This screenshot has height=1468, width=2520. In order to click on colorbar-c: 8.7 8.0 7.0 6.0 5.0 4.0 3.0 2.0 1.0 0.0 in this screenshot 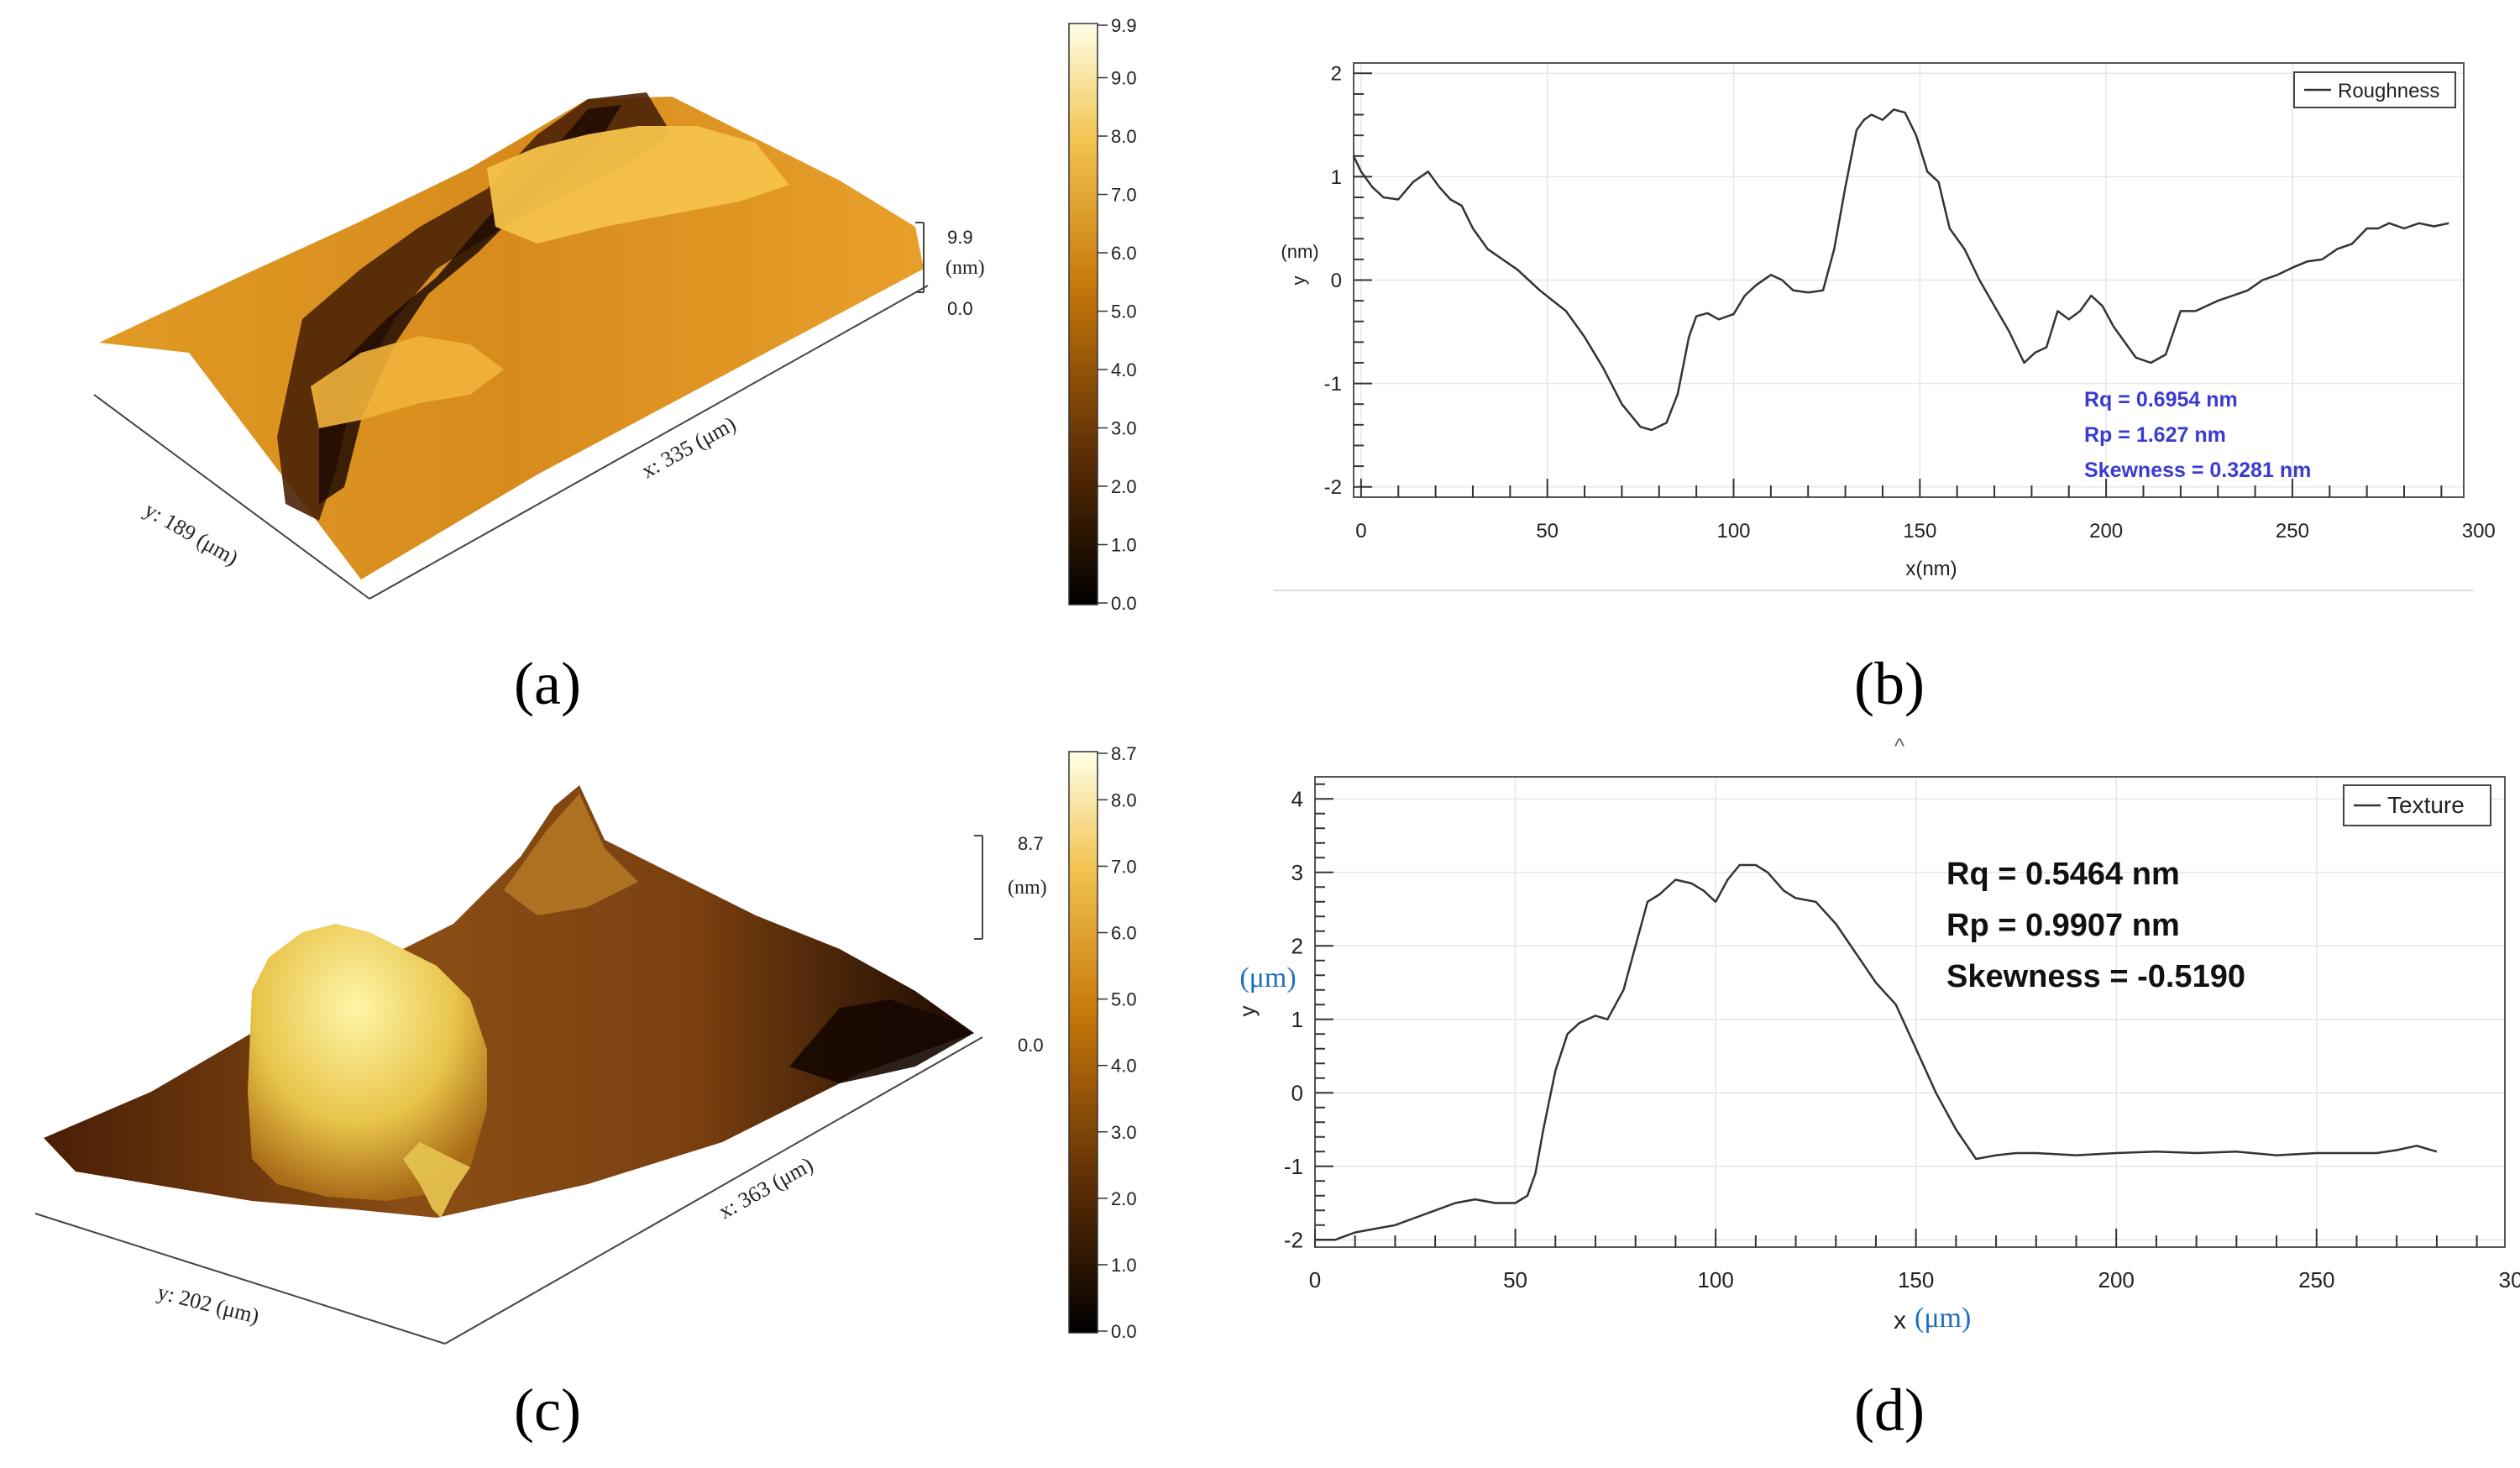, I will do `click(1102, 1042)`.